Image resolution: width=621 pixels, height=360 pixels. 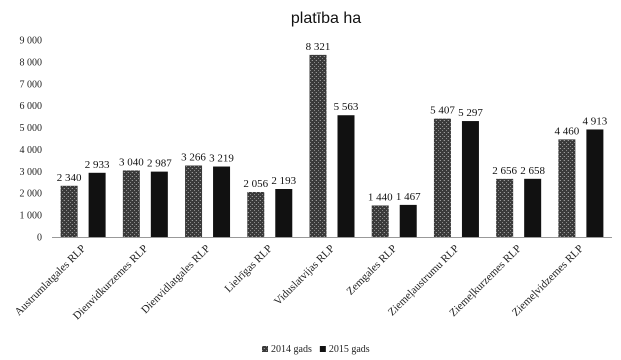 What do you see at coordinates (380, 197) in the screenshot?
I see `data-label: 1 440` at bounding box center [380, 197].